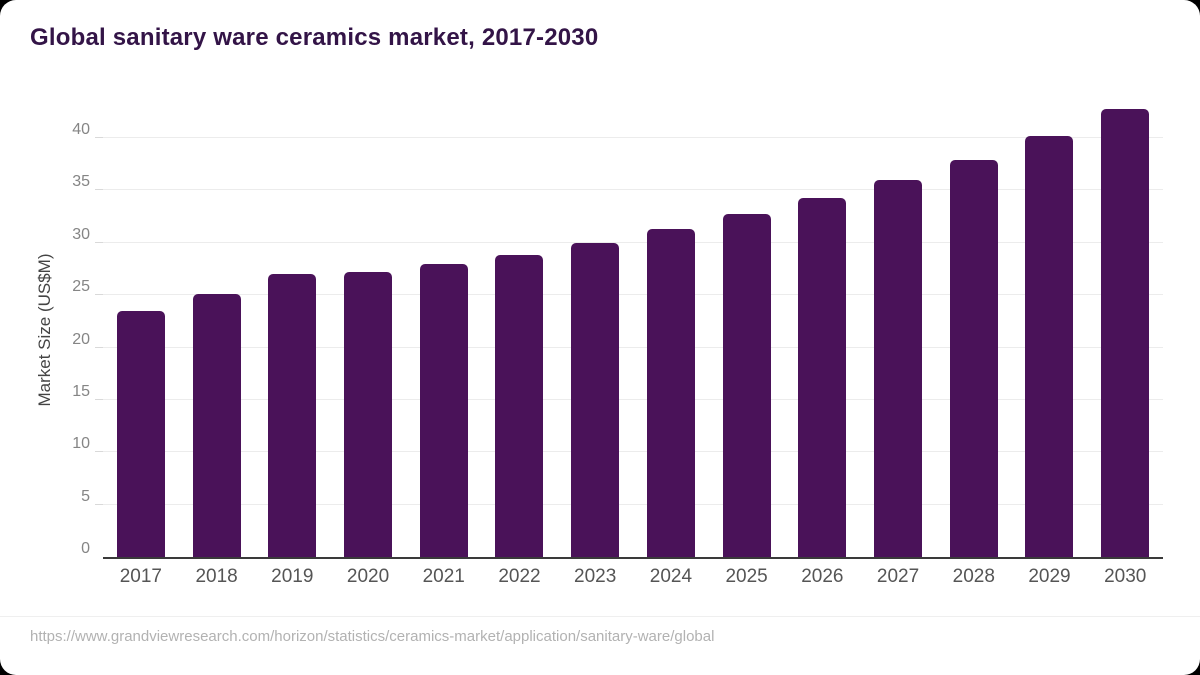 The width and height of the screenshot is (1200, 675). I want to click on x-tick-label-2030: 2030, so click(1125, 576).